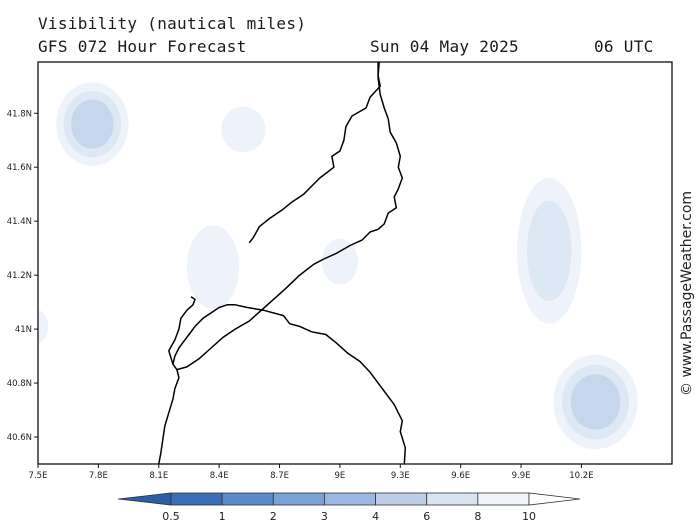 The width and height of the screenshot is (700, 525). What do you see at coordinates (98, 476) in the screenshot?
I see `x-tick-label: 7.8E` at bounding box center [98, 476].